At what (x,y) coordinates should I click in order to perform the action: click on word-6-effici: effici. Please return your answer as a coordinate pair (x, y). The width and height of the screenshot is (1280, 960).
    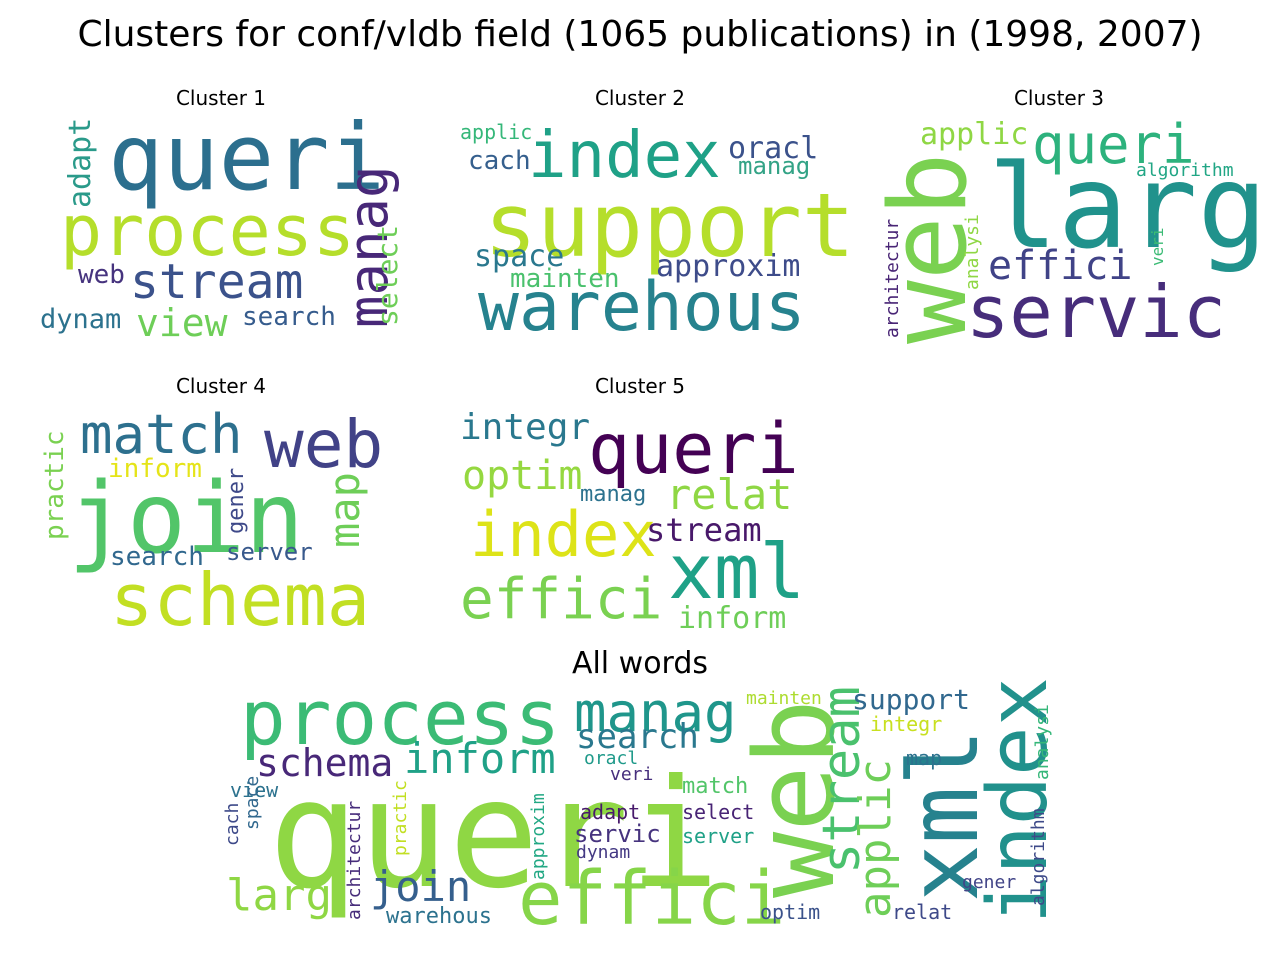
    Looking at the image, I should click on (652, 899).